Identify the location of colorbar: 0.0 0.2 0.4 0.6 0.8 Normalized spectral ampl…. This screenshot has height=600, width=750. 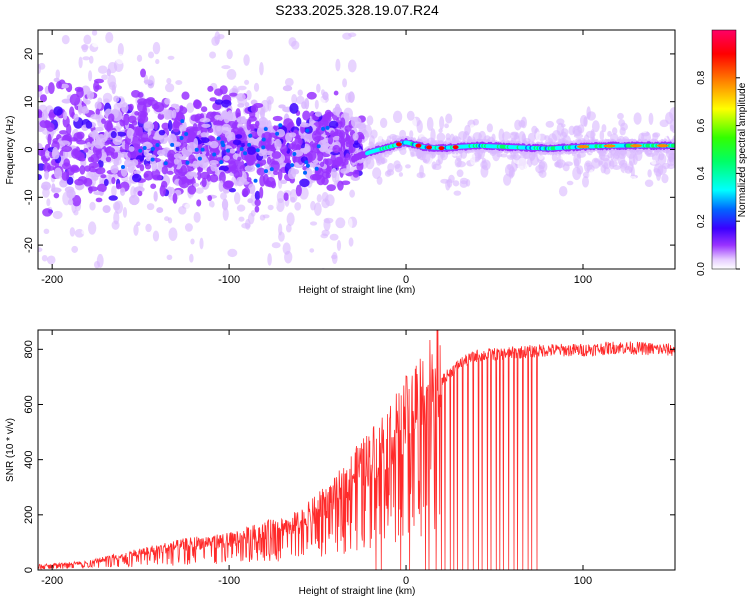
(722, 152).